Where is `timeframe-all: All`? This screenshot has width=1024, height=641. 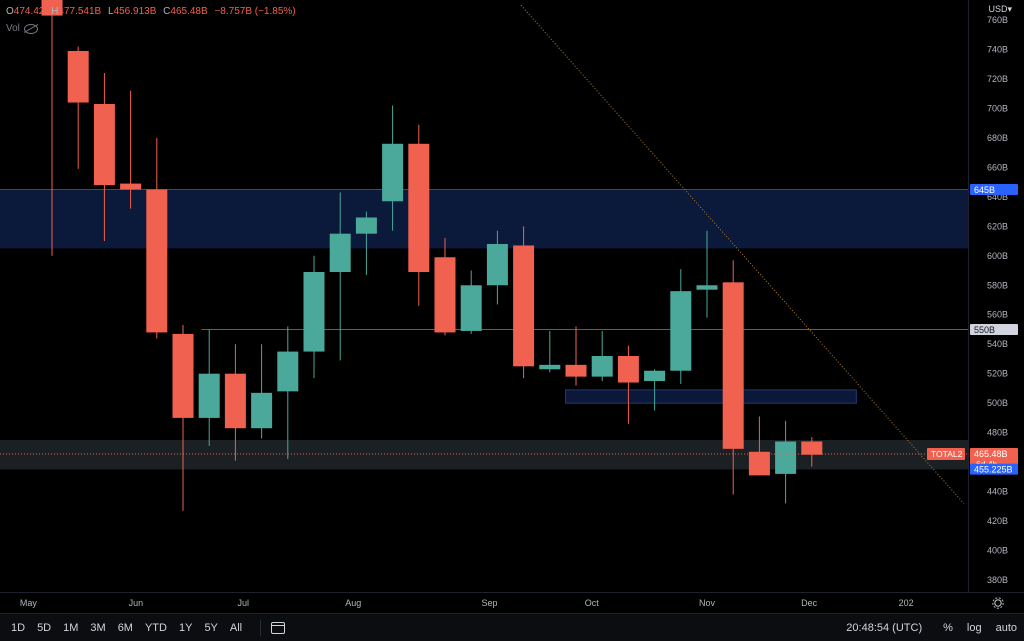
timeframe-all: All is located at coordinates (236, 627).